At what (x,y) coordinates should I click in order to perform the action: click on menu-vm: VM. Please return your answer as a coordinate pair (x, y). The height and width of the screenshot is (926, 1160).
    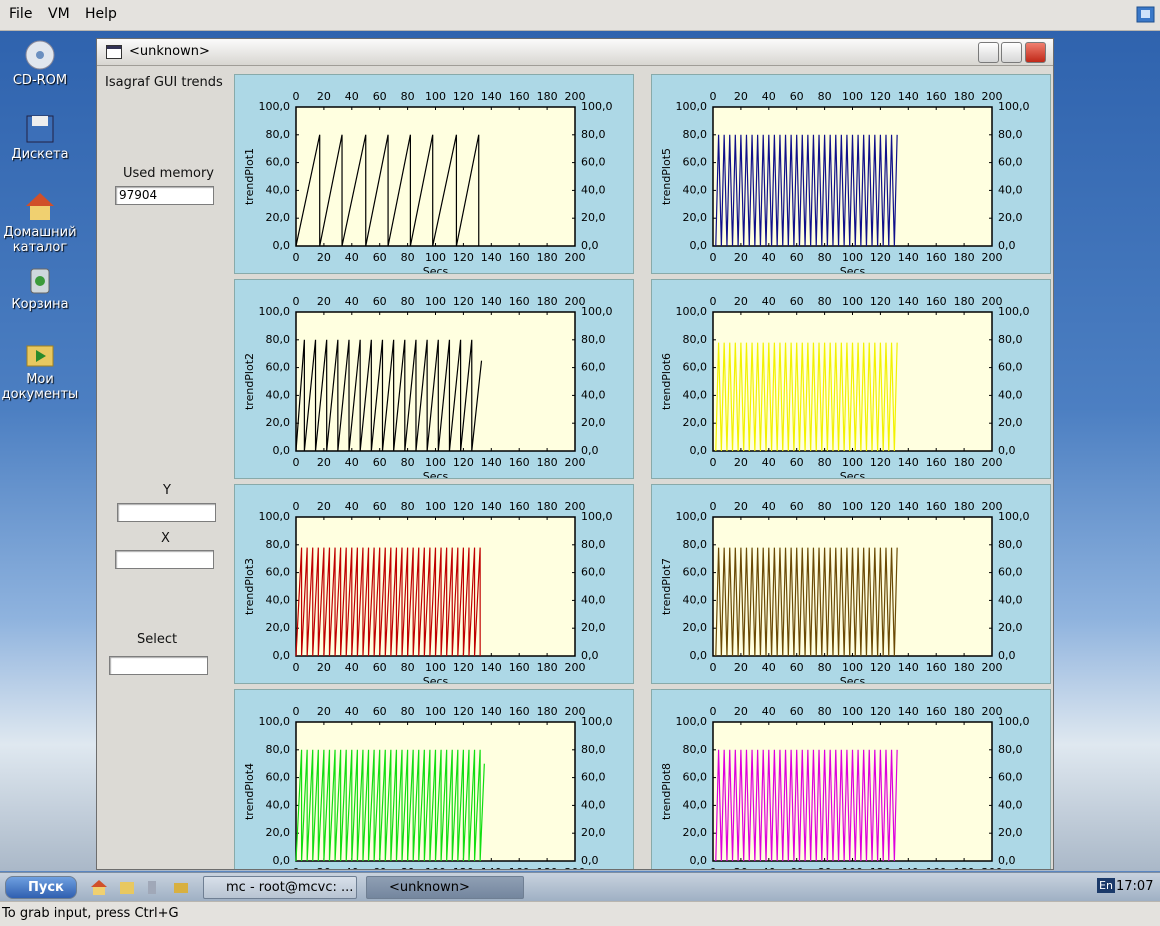
    Looking at the image, I should click on (59, 14).